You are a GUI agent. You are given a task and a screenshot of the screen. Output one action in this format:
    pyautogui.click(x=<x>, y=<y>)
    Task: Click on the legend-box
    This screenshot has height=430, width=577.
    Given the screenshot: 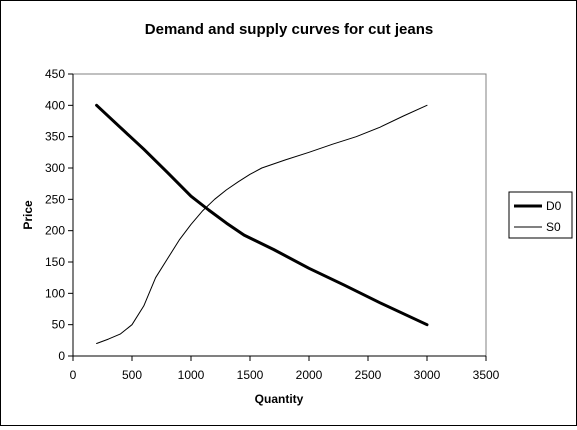 What is the action you would take?
    pyautogui.click(x=540, y=215)
    